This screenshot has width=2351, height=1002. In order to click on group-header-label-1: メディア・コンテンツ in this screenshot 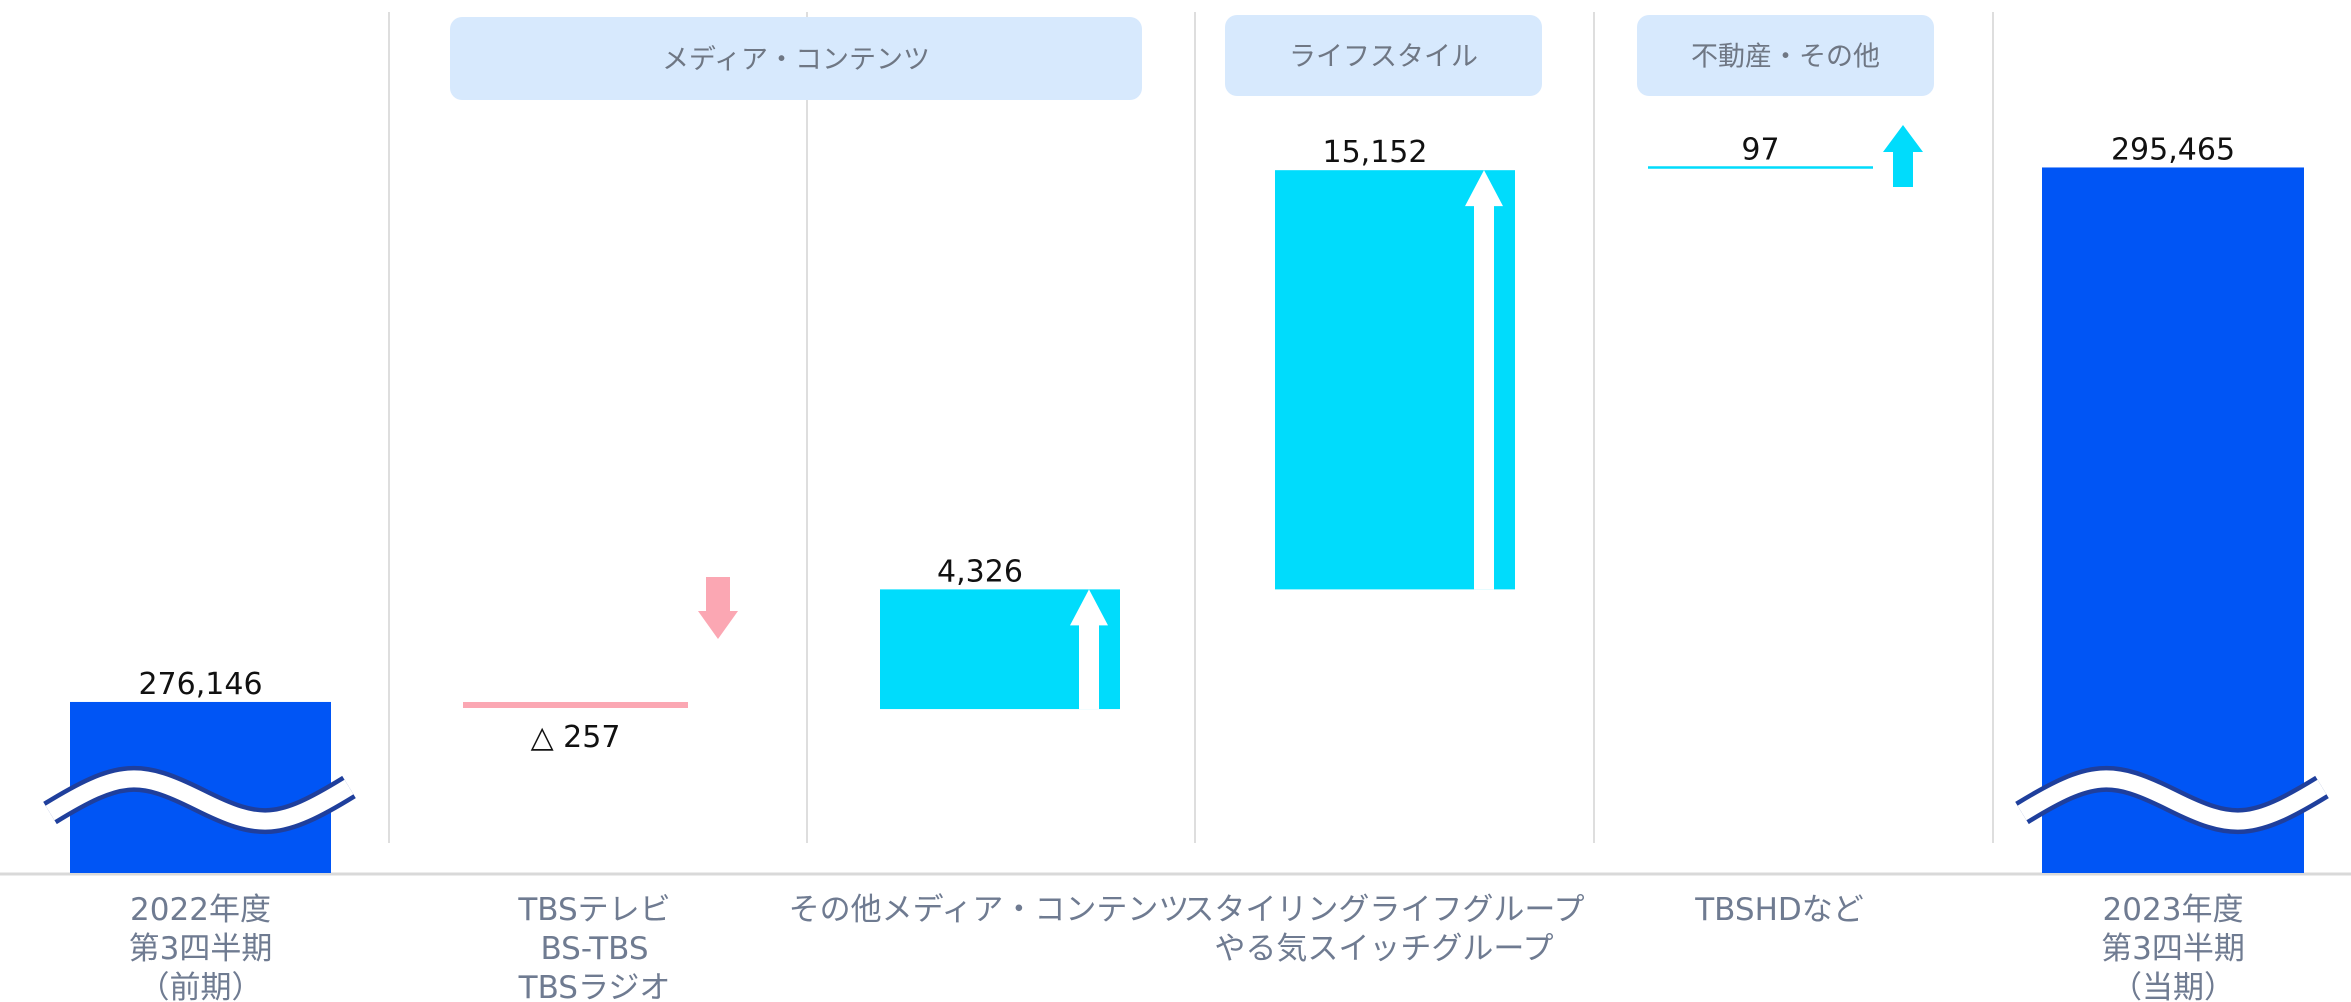, I will do `click(796, 60)`.